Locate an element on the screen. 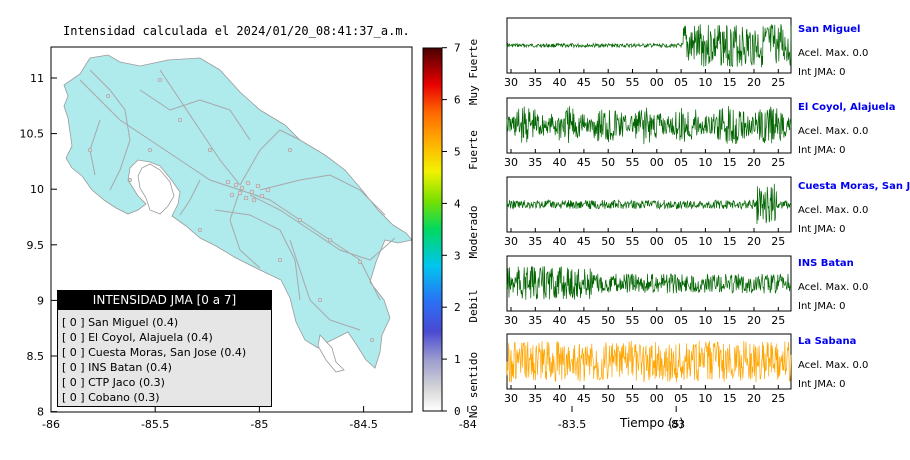 This screenshot has height=460, width=910. station-name: San Miguel is located at coordinates (829, 29).